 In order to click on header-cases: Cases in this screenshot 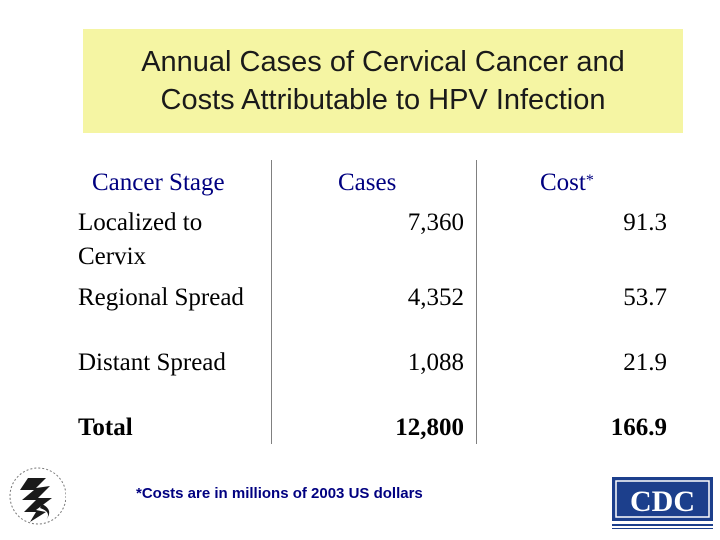, I will do `click(367, 182)`.